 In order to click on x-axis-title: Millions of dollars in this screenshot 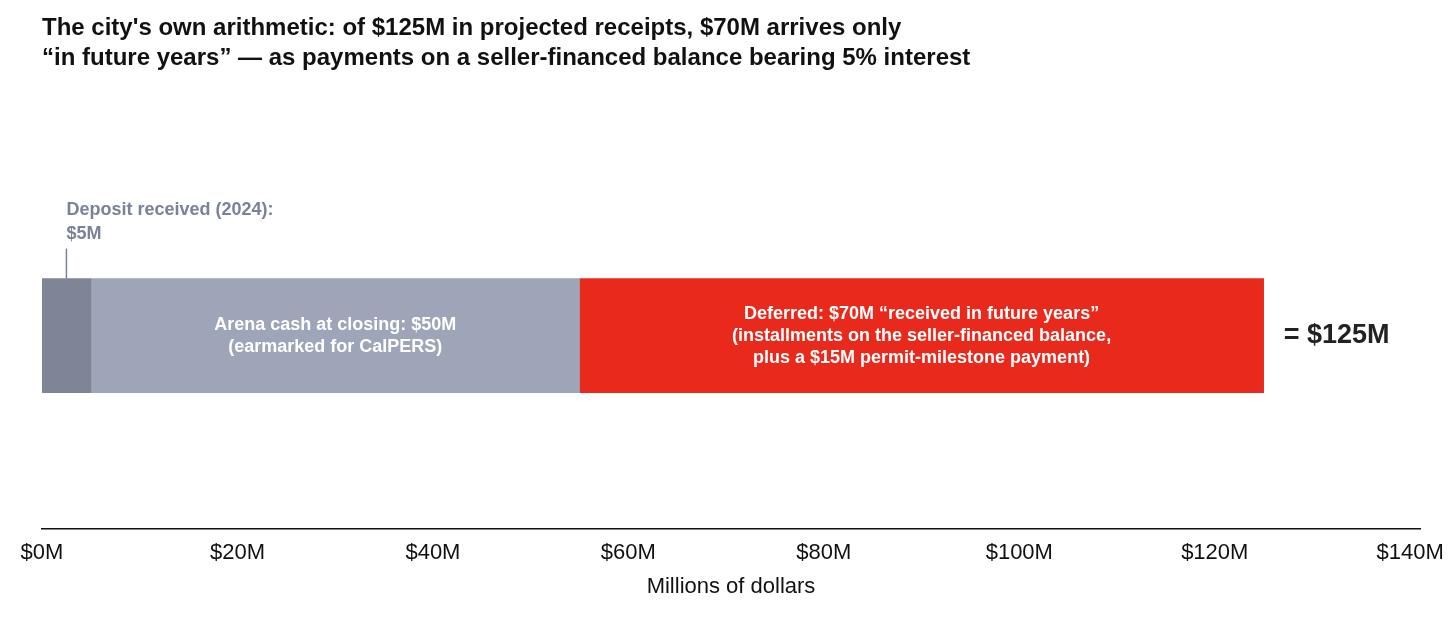, I will do `click(731, 585)`.